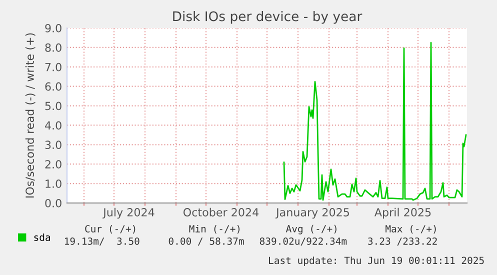 The height and width of the screenshot is (275, 497). What do you see at coordinates (102, 241) in the screenshot?
I see `text: 19.13m/ 3.50` at bounding box center [102, 241].